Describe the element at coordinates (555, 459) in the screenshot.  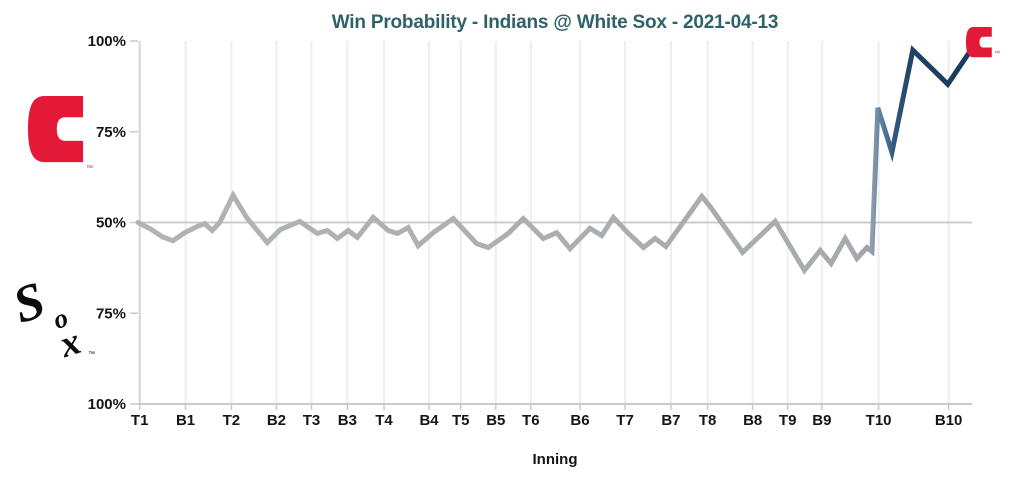
I see `x-axis-title: Inning` at that location.